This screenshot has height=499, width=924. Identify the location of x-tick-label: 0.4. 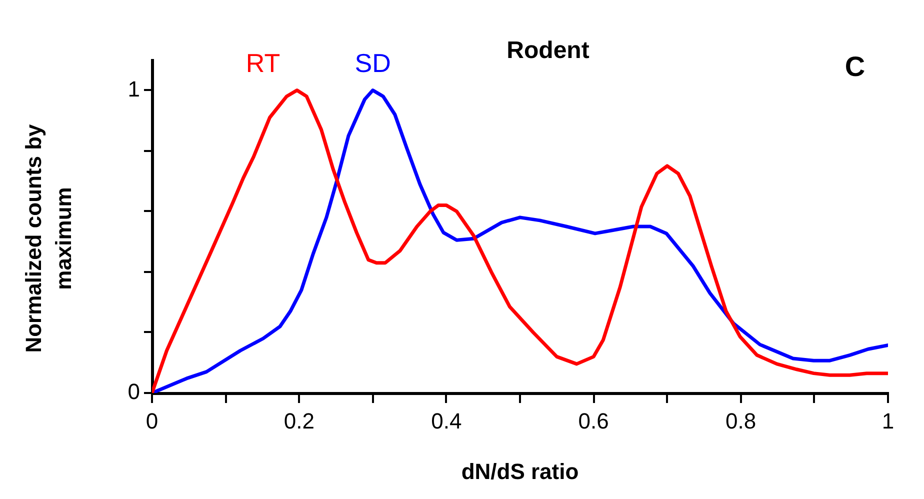
(446, 421).